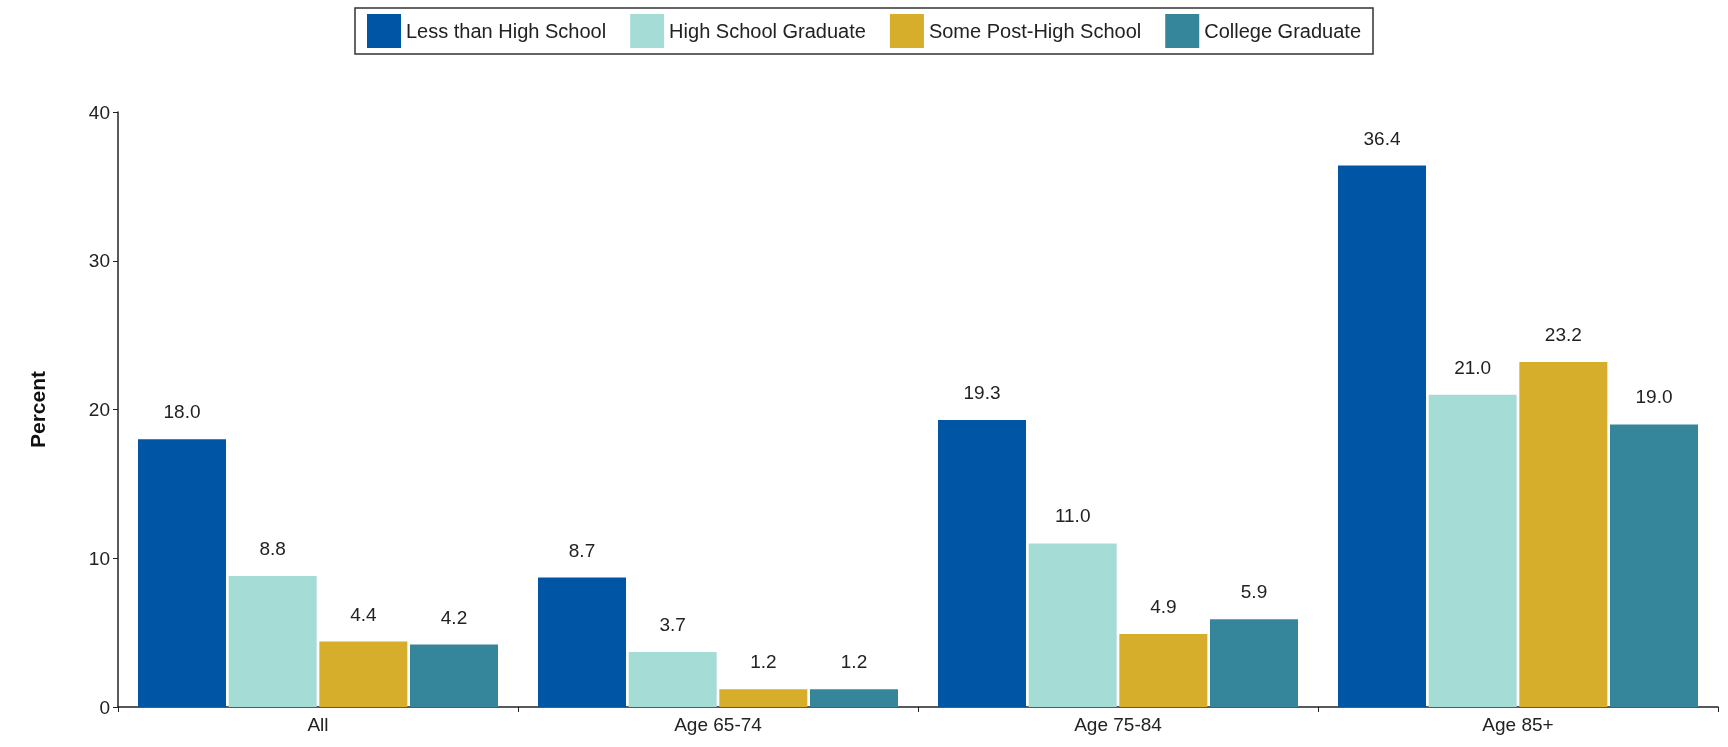 The width and height of the screenshot is (1728, 747). What do you see at coordinates (99, 261) in the screenshot?
I see `y-tick-label: 30` at bounding box center [99, 261].